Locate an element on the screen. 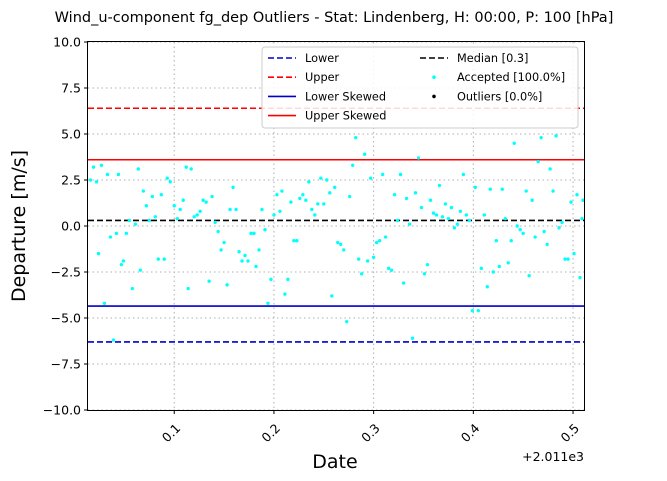  y-tick-label: 10.0 is located at coordinates (67, 42).